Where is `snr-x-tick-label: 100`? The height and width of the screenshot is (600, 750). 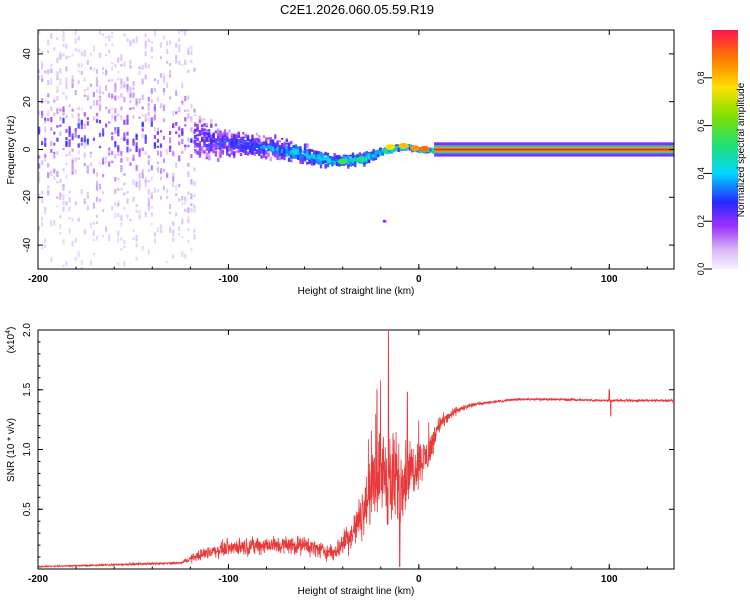
snr-x-tick-label: 100 is located at coordinates (609, 579).